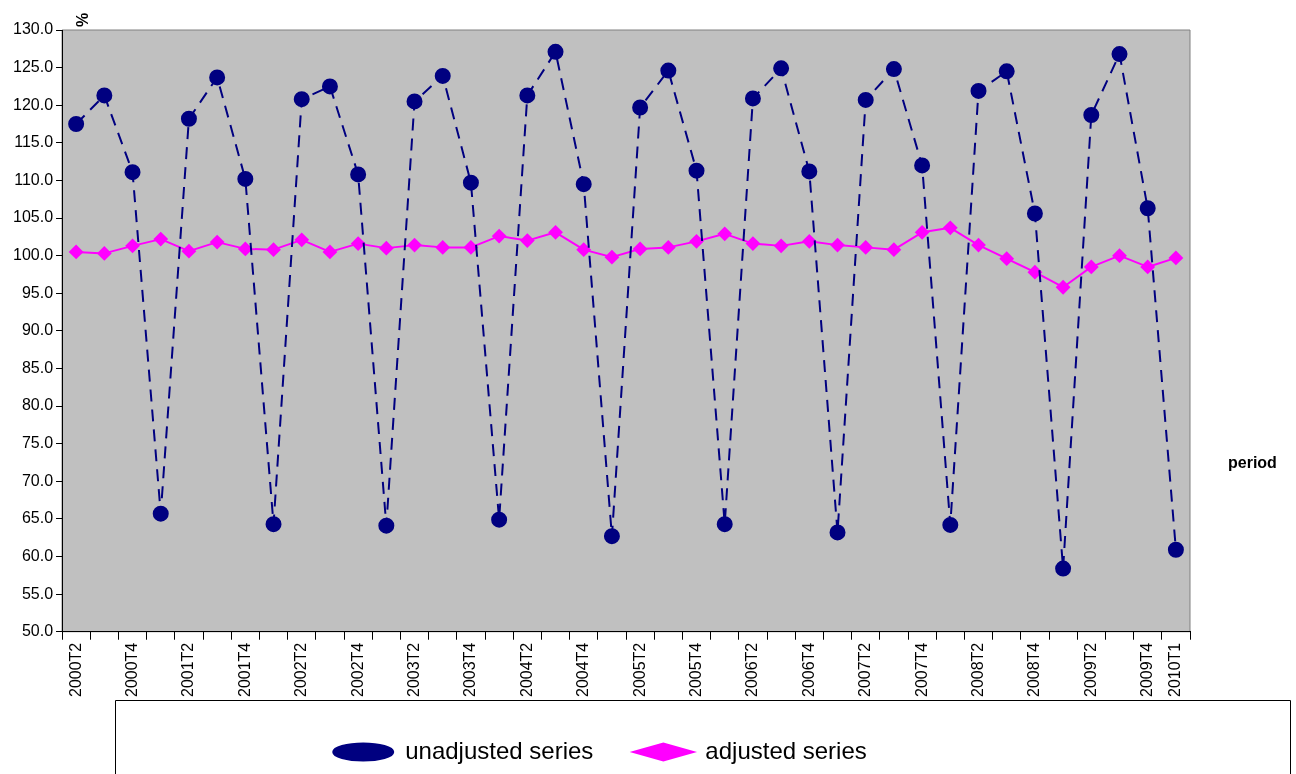  I want to click on y-tick-label: 90.0, so click(37, 330).